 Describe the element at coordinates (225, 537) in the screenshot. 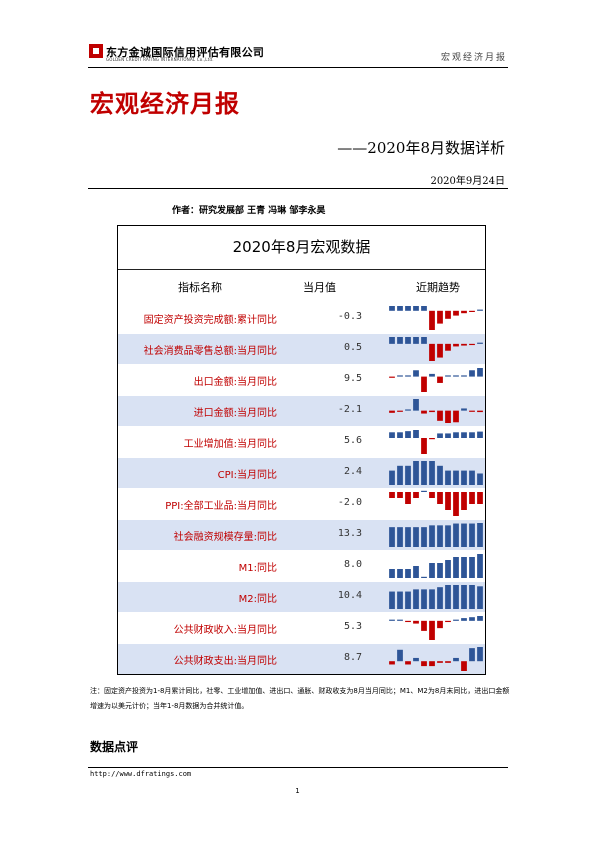

I see `indicator-name: 社会融资规模存量:同比` at that location.